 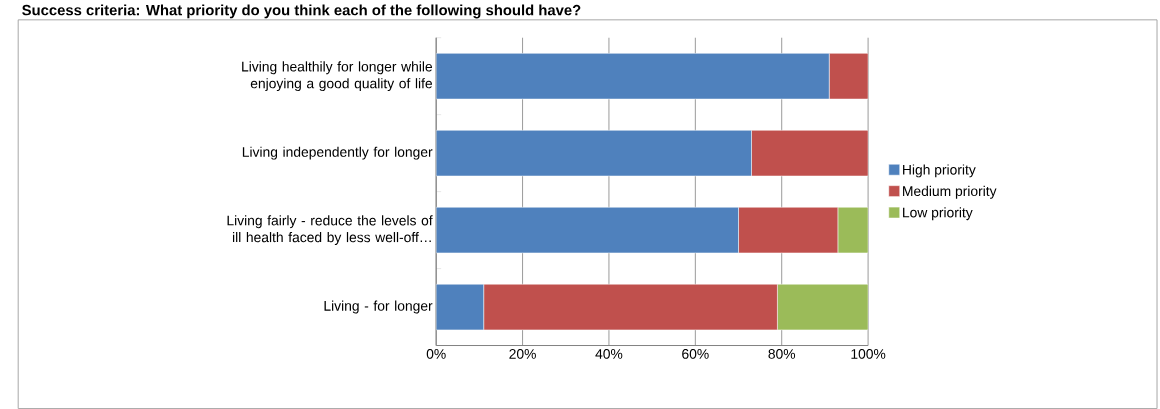 What do you see at coordinates (301, 11) in the screenshot?
I see `text: Success criteria: What priority do you think each of the following should have?` at bounding box center [301, 11].